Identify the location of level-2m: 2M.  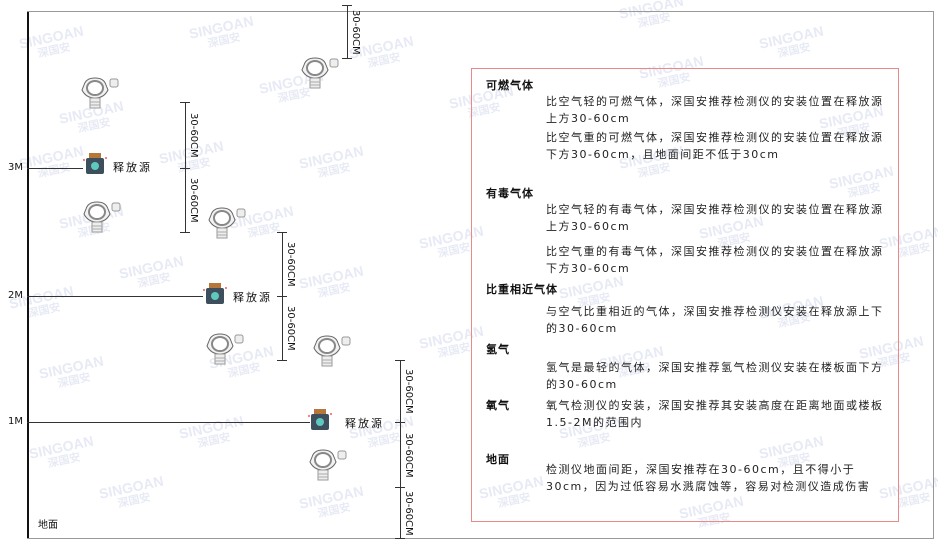
(15, 295).